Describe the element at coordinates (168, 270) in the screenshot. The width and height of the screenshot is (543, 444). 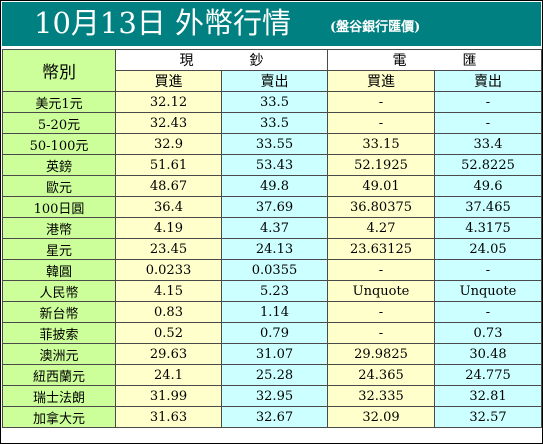
I see `cash-buy-cell: 0.0233` at that location.